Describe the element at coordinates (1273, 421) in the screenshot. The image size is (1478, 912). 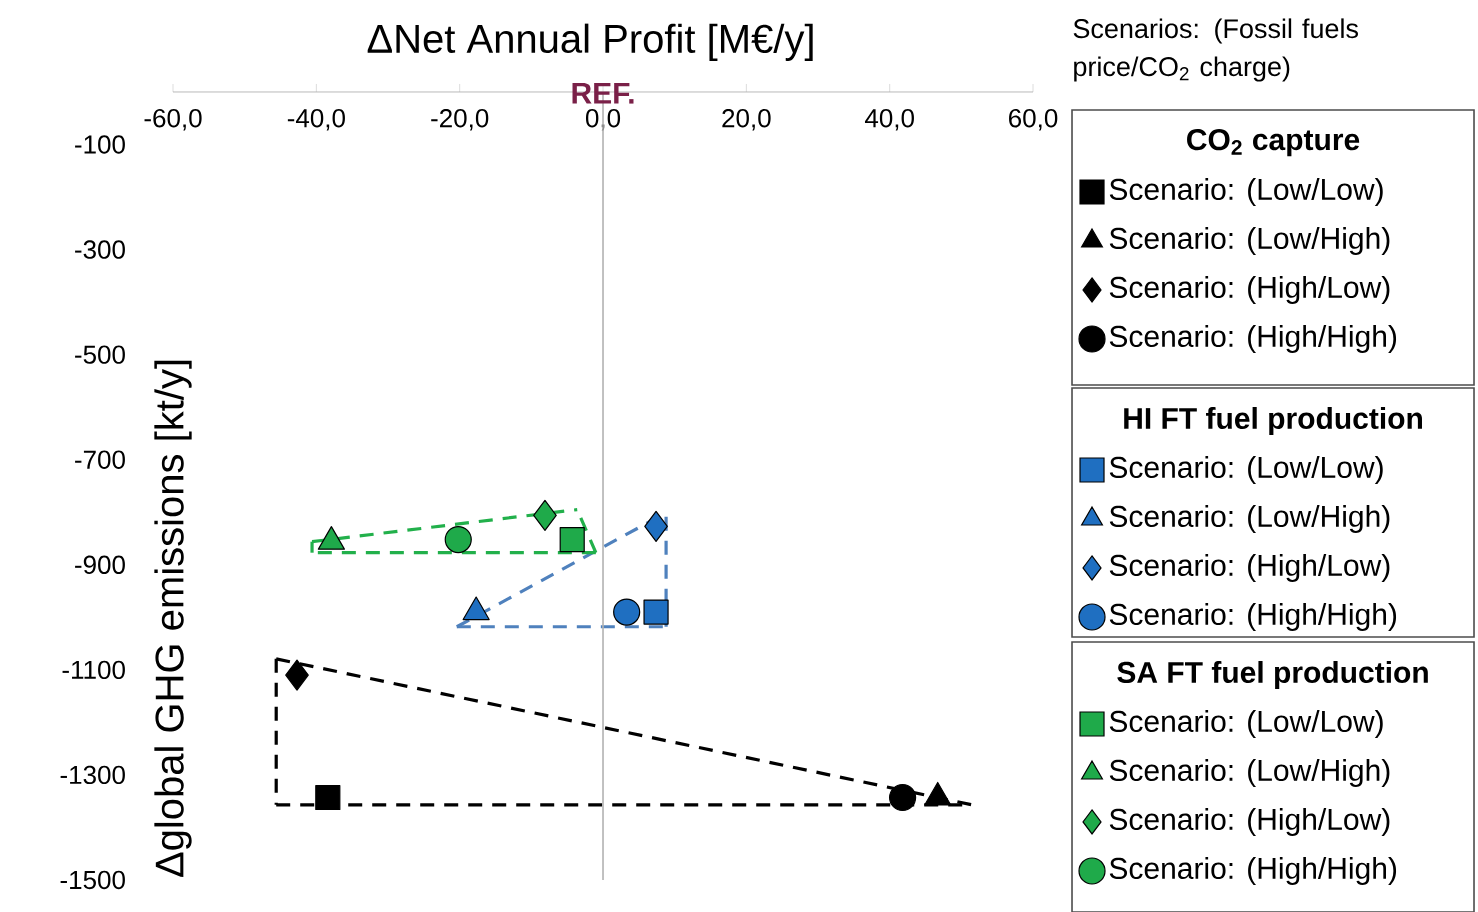
I see `text: HI FT fuel production` at that location.